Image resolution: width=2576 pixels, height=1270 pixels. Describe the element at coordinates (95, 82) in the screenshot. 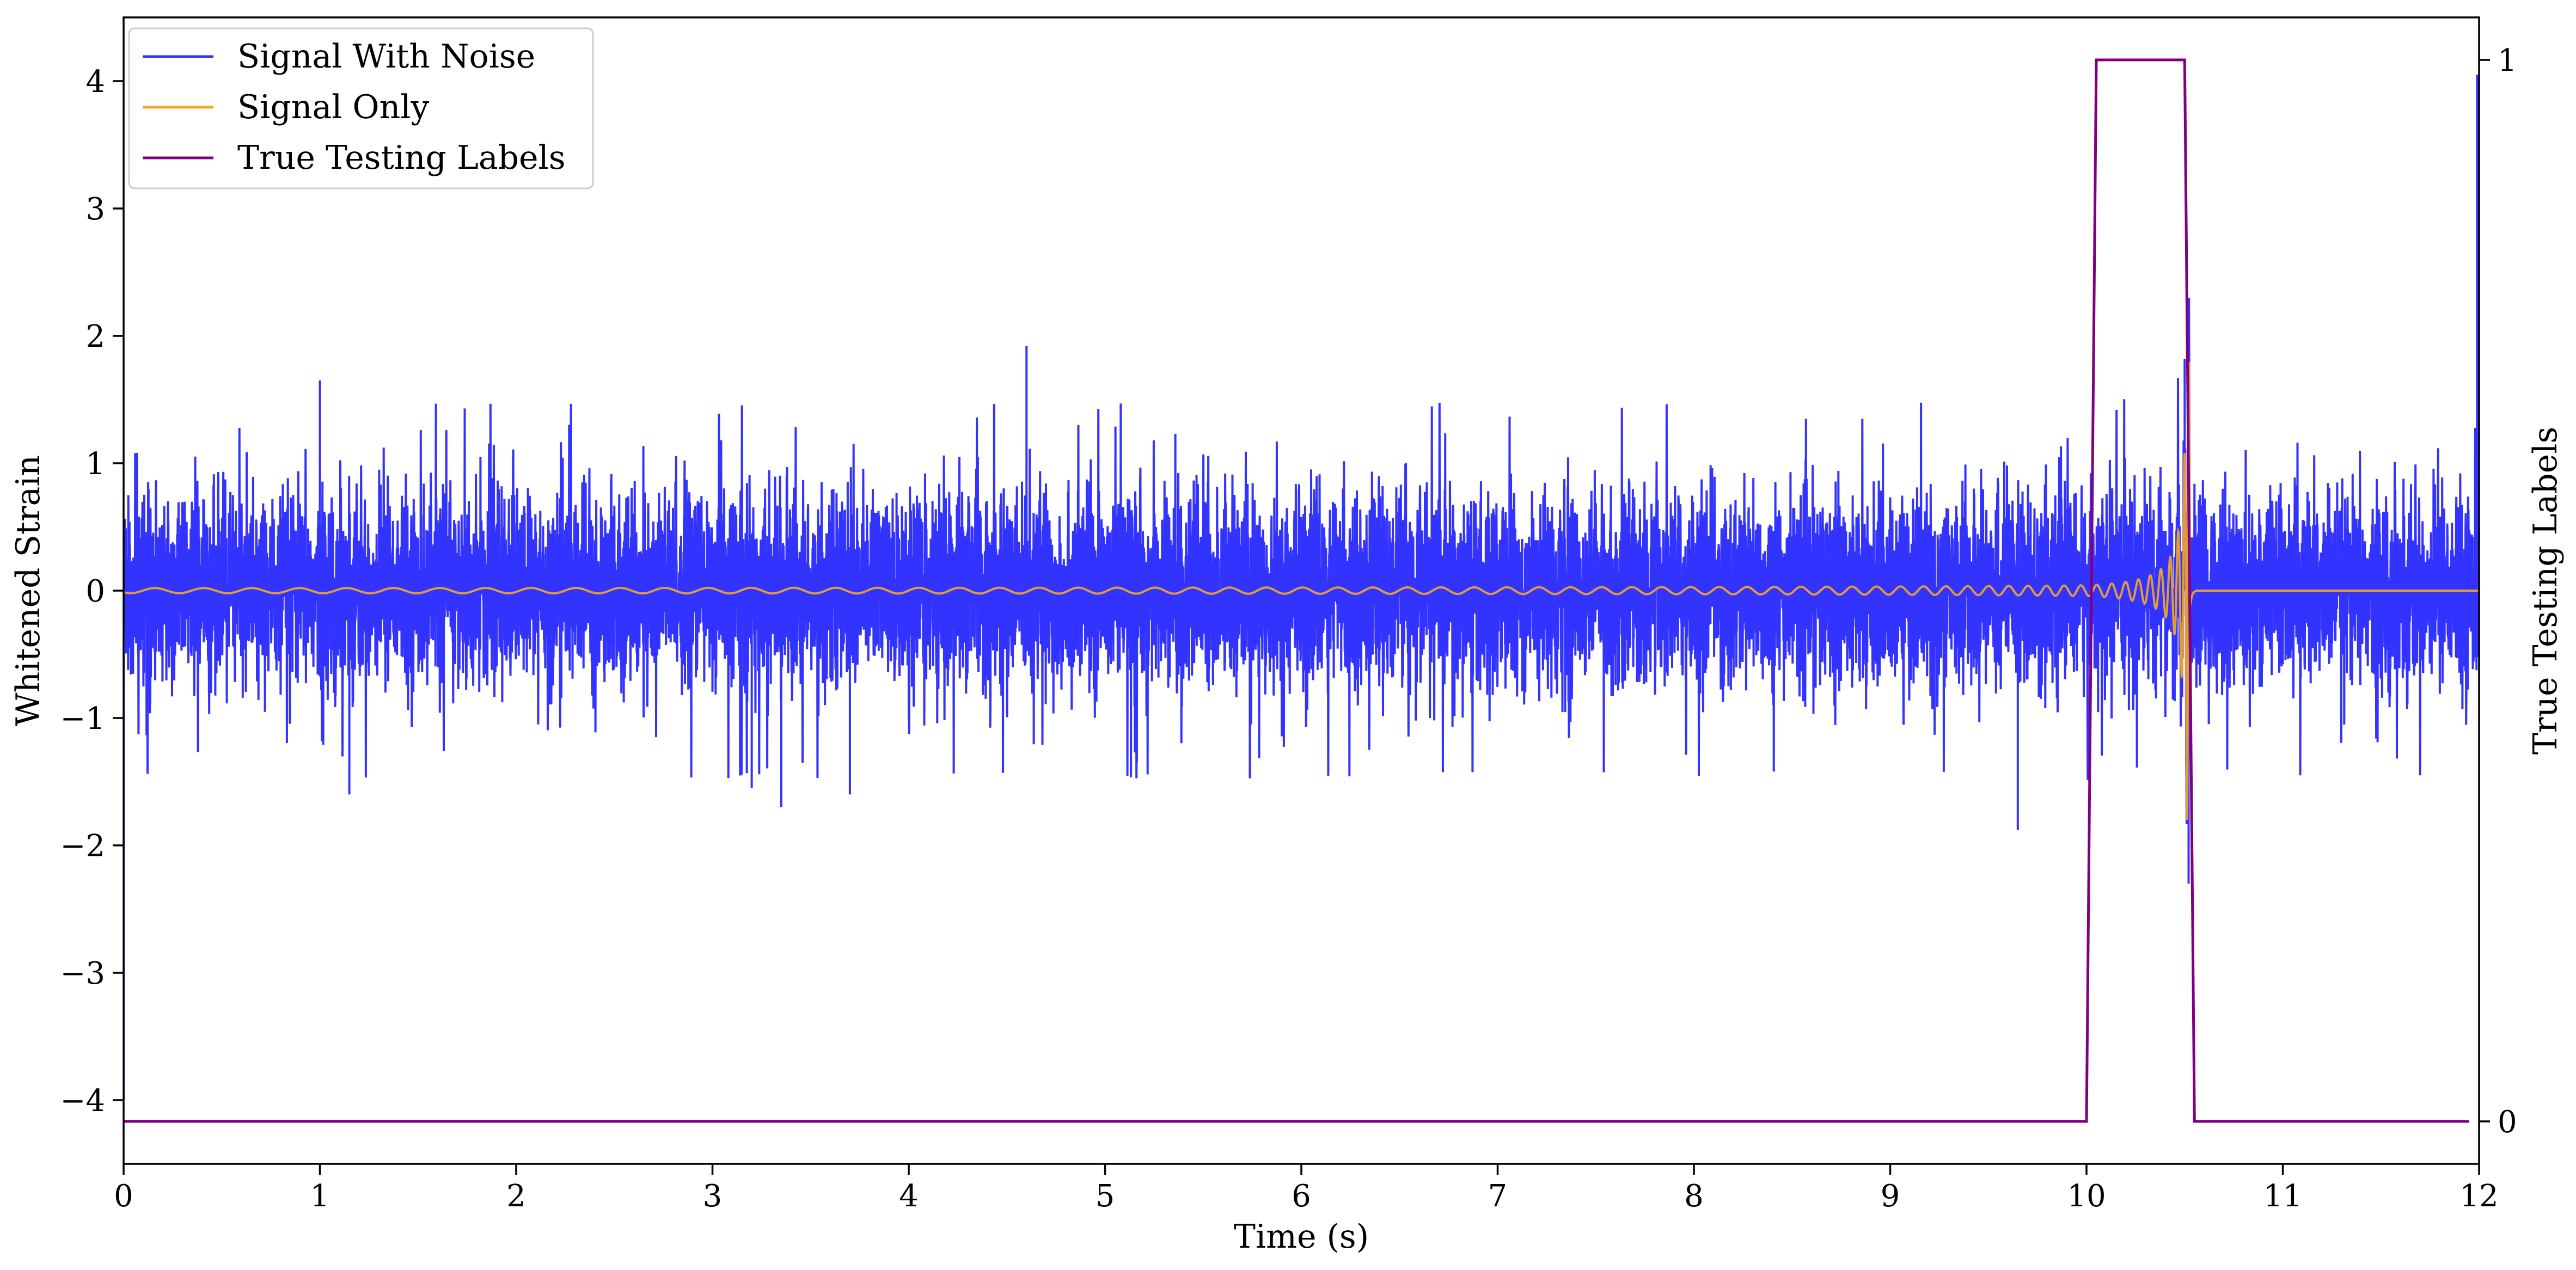

I see `y-tick-label: 4` at that location.